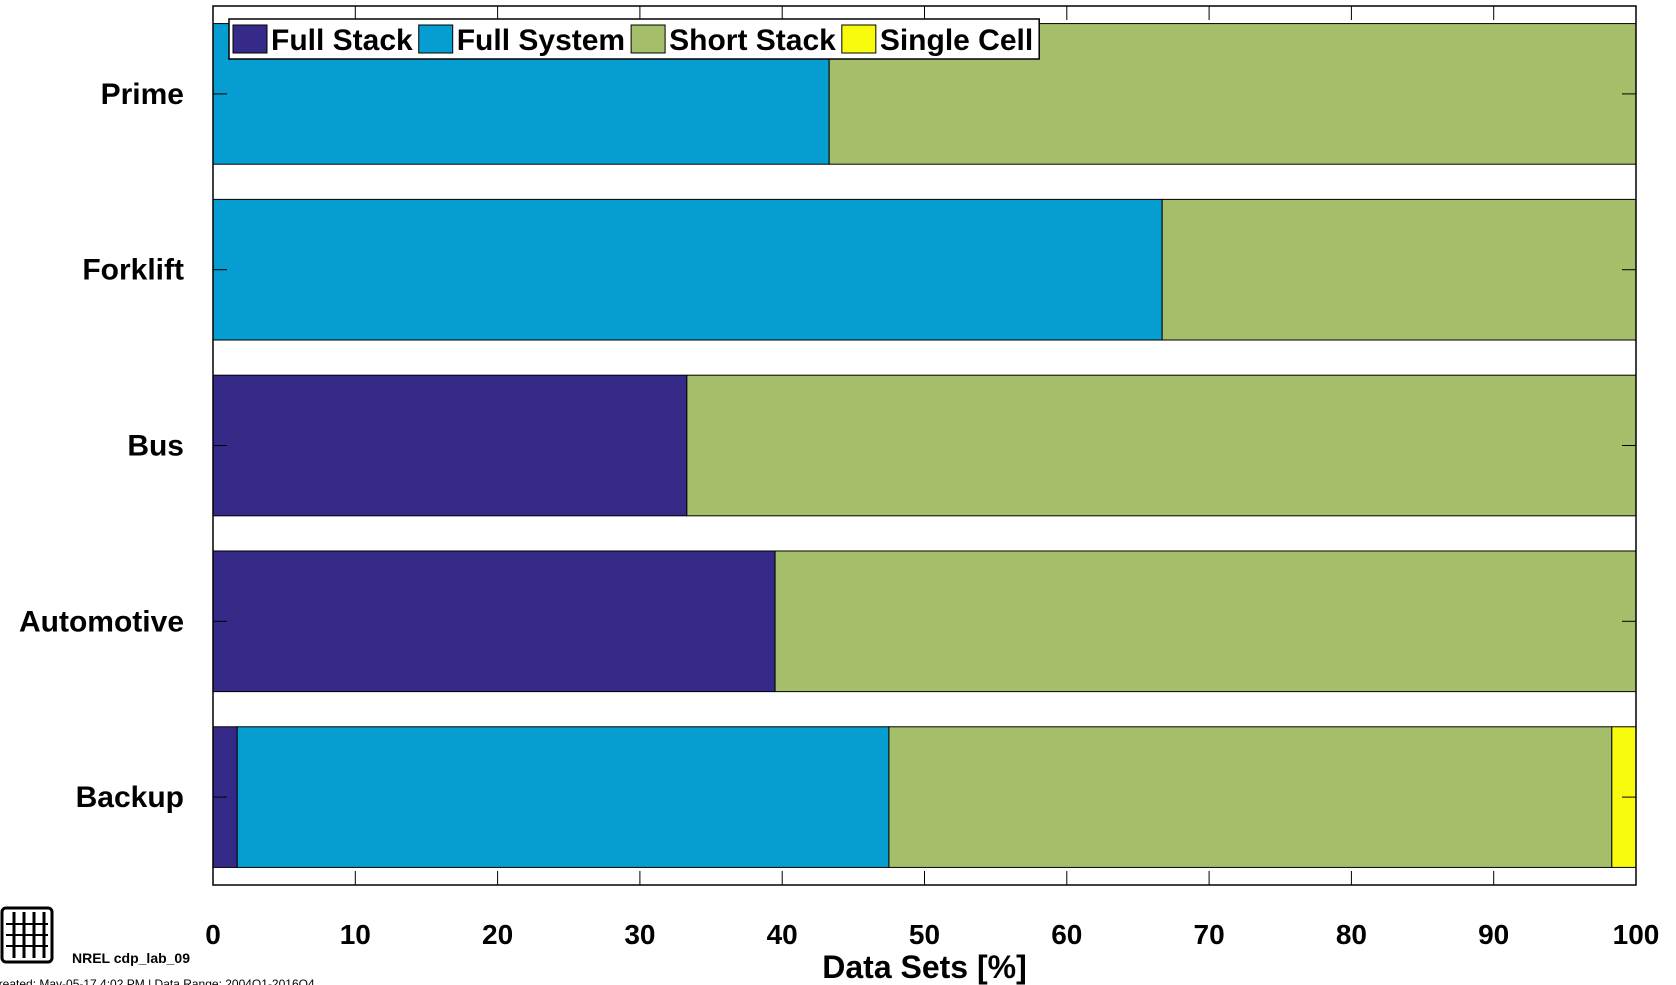  Describe the element at coordinates (639, 934) in the screenshot. I see `x-tick-label: 30` at that location.